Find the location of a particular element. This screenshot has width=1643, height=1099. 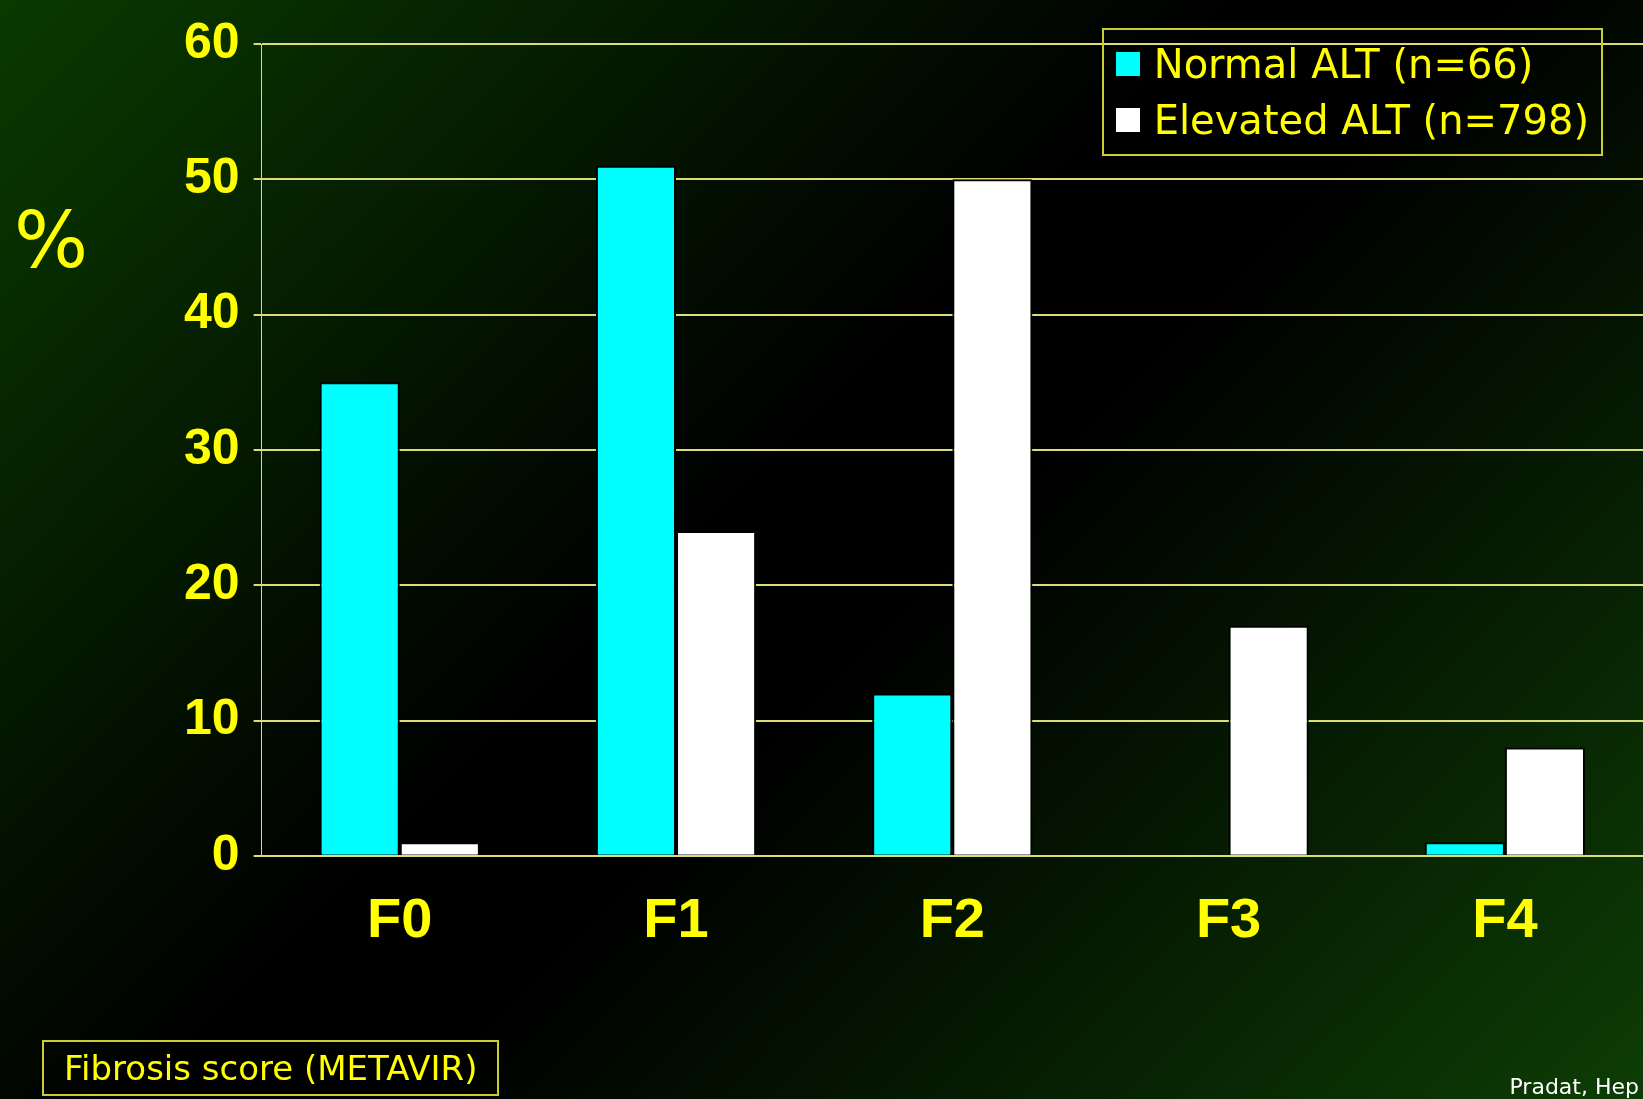

x-tick-label: F4 is located at coordinates (1505, 917).